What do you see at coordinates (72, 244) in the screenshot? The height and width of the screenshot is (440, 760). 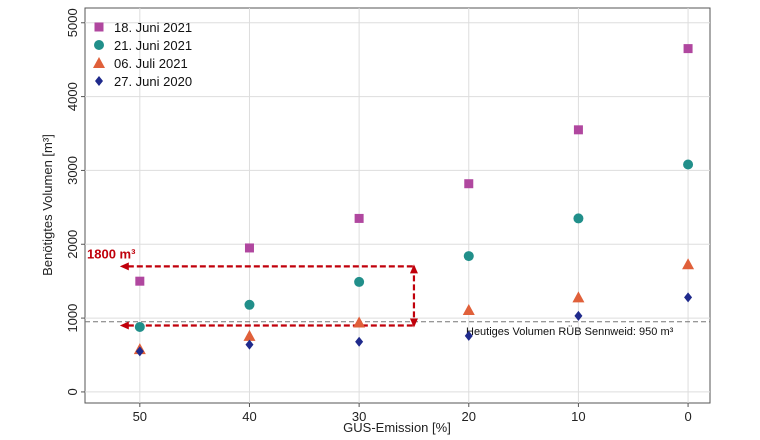 I see `y-tick-label: 2000` at bounding box center [72, 244].